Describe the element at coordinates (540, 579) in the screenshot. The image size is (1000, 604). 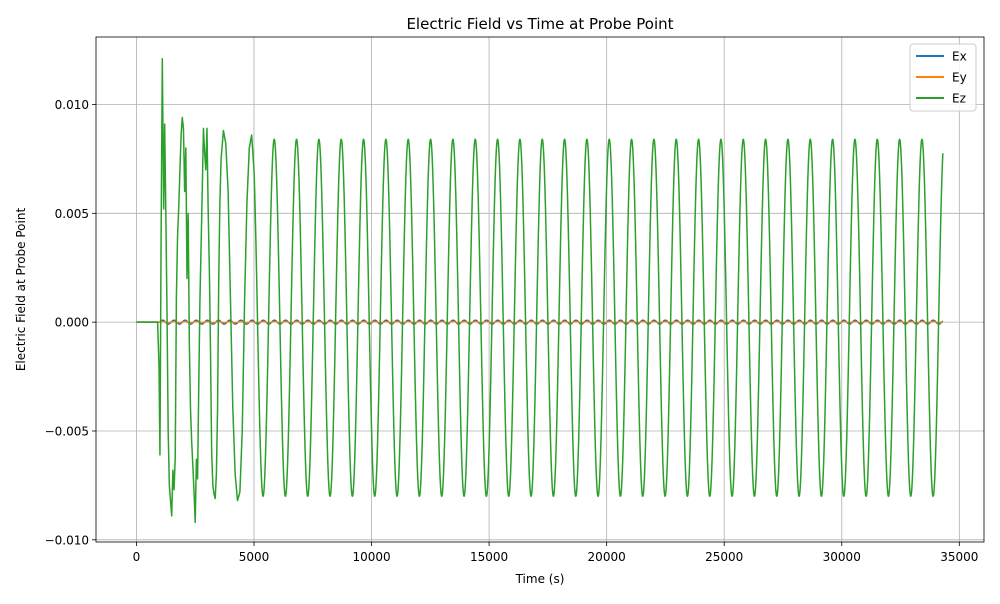
I see `x-axis-label: Time (s)` at that location.